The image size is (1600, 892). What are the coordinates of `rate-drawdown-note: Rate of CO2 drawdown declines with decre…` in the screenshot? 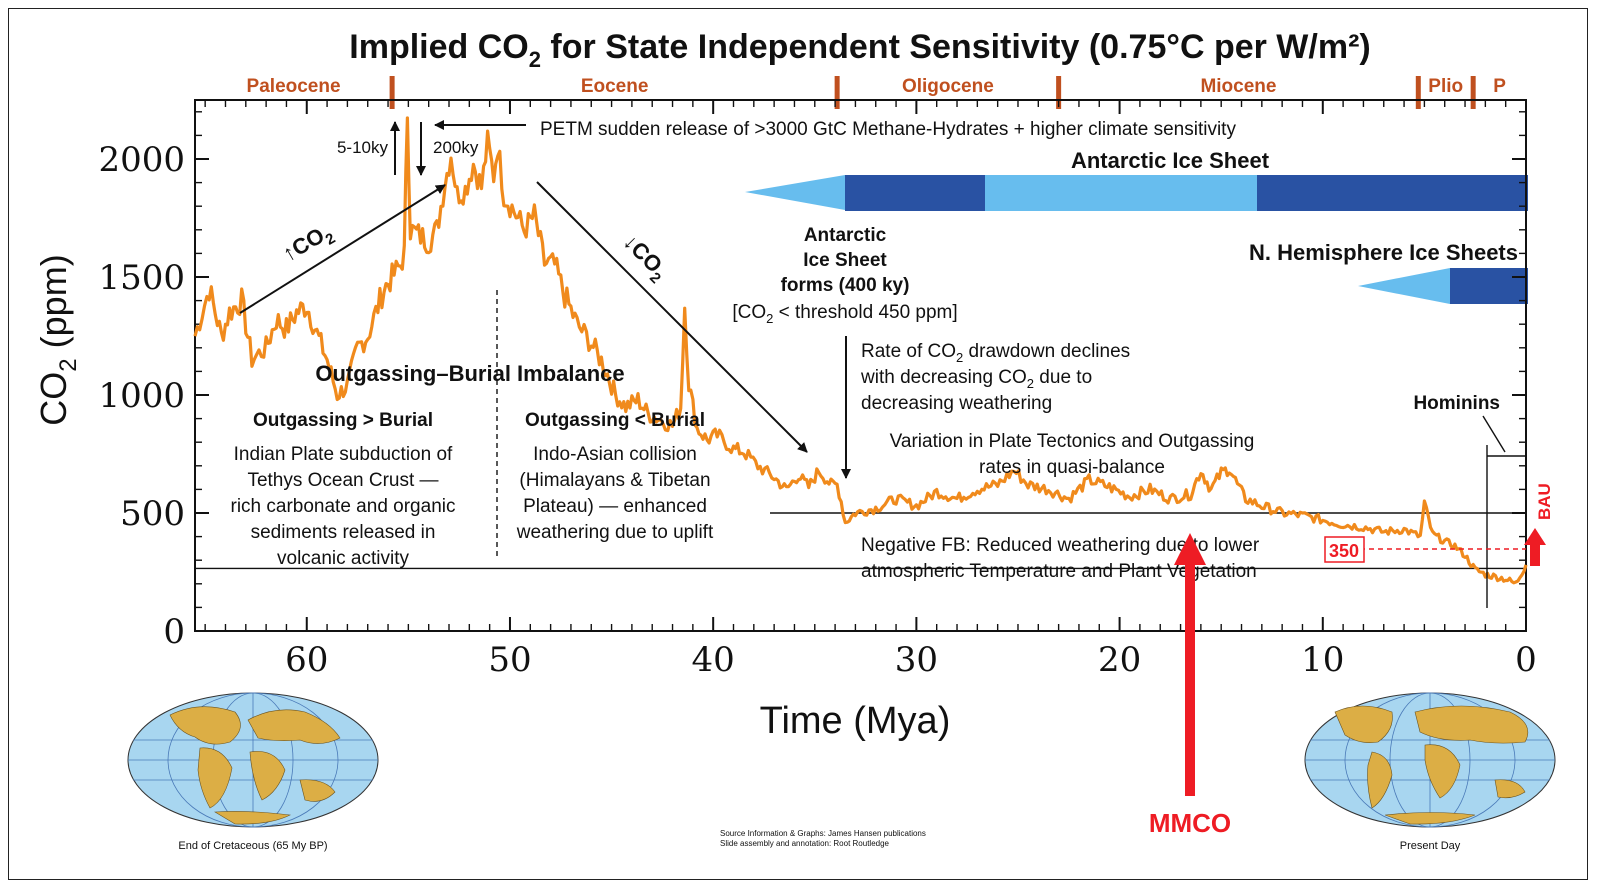 It's located at (995, 377).